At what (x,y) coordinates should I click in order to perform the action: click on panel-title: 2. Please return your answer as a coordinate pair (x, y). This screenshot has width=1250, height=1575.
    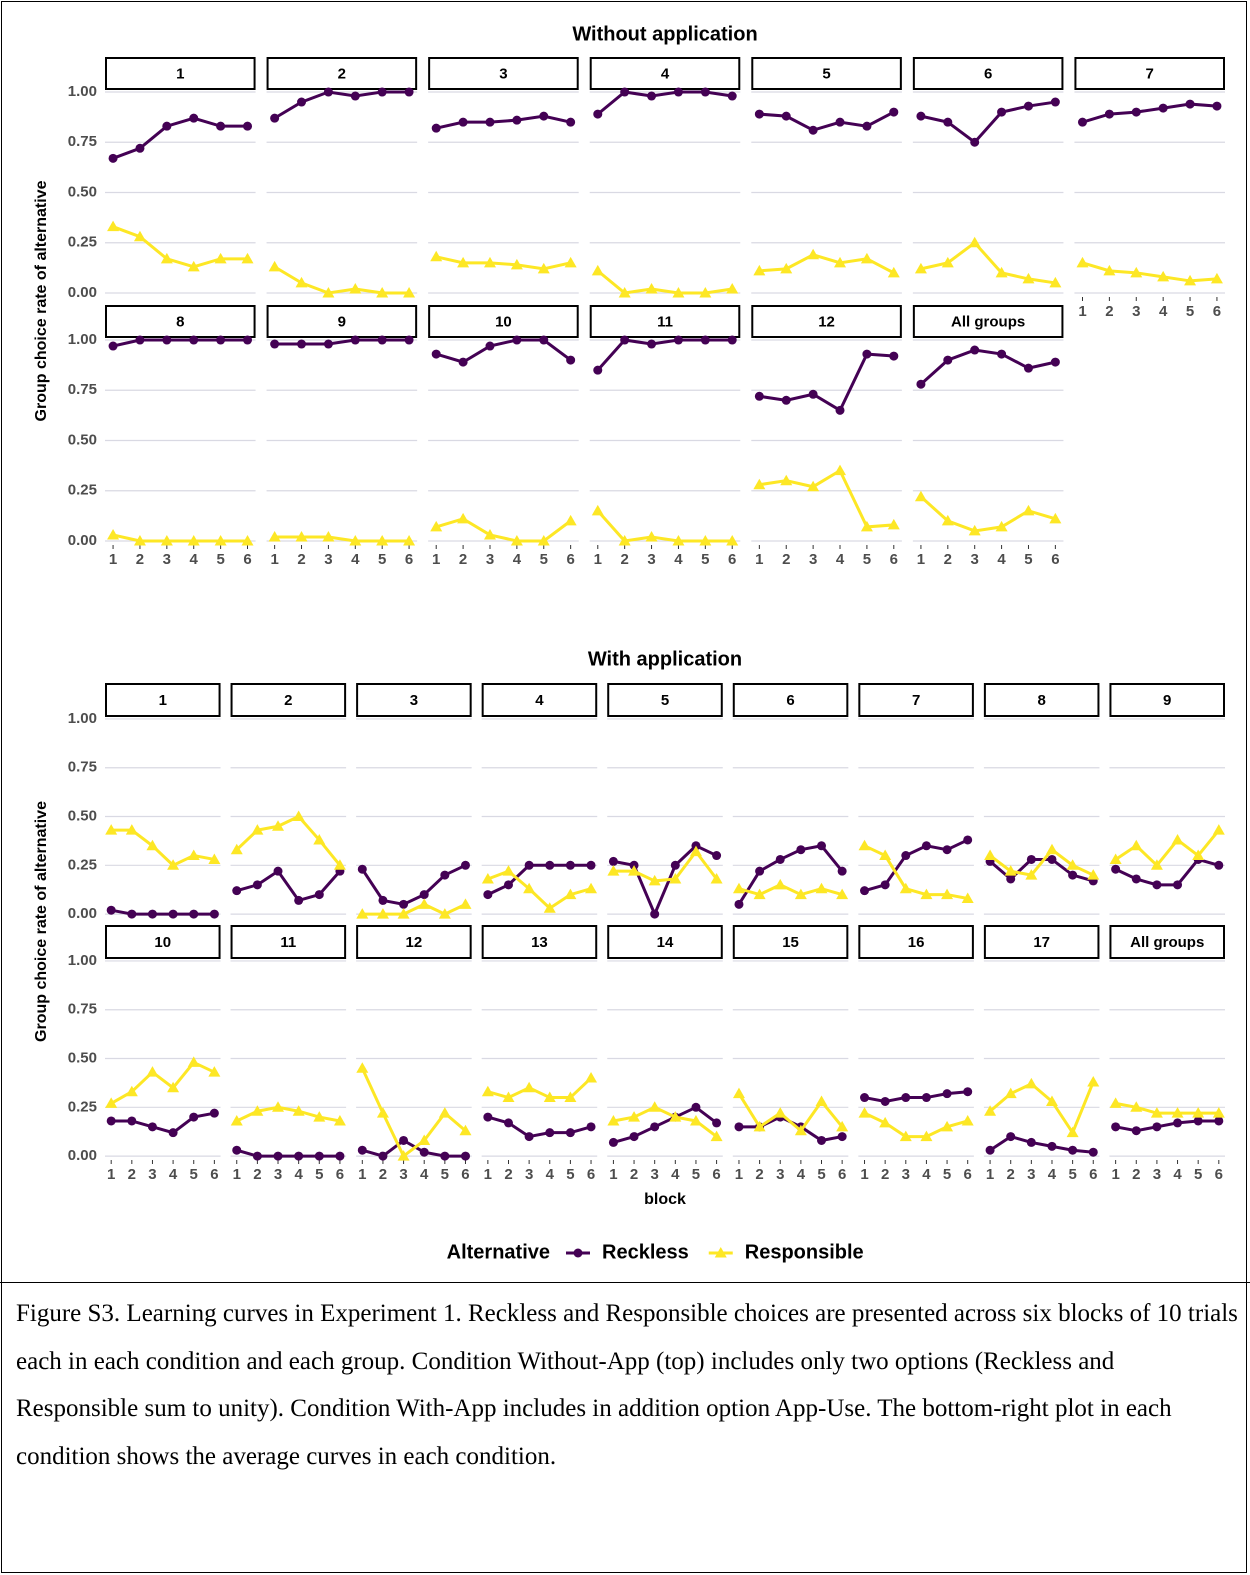
    Looking at the image, I should click on (288, 700).